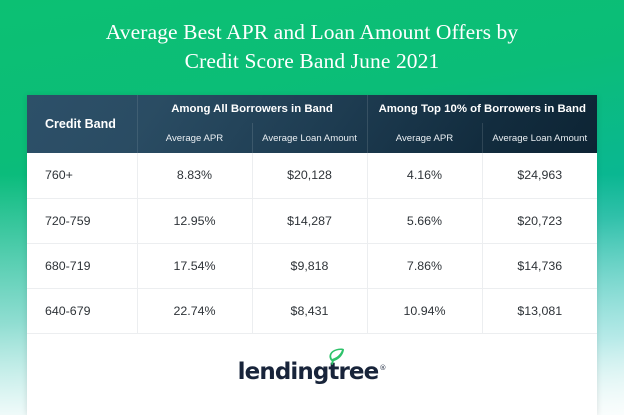 The image size is (624, 415). Describe the element at coordinates (539, 176) in the screenshot. I see `cell-top-average-loan: $24,963` at that location.